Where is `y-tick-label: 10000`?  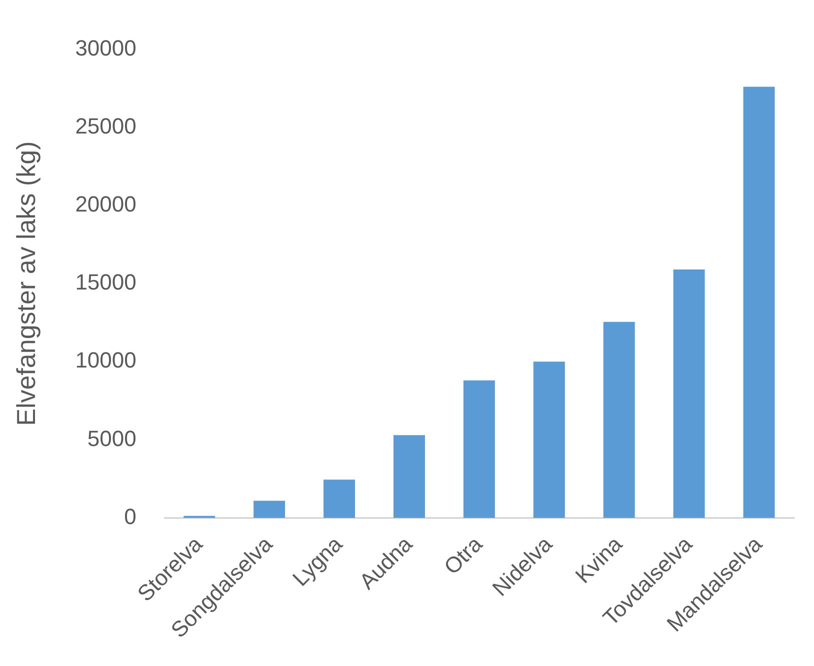 y-tick-label: 10000 is located at coordinates (105, 360).